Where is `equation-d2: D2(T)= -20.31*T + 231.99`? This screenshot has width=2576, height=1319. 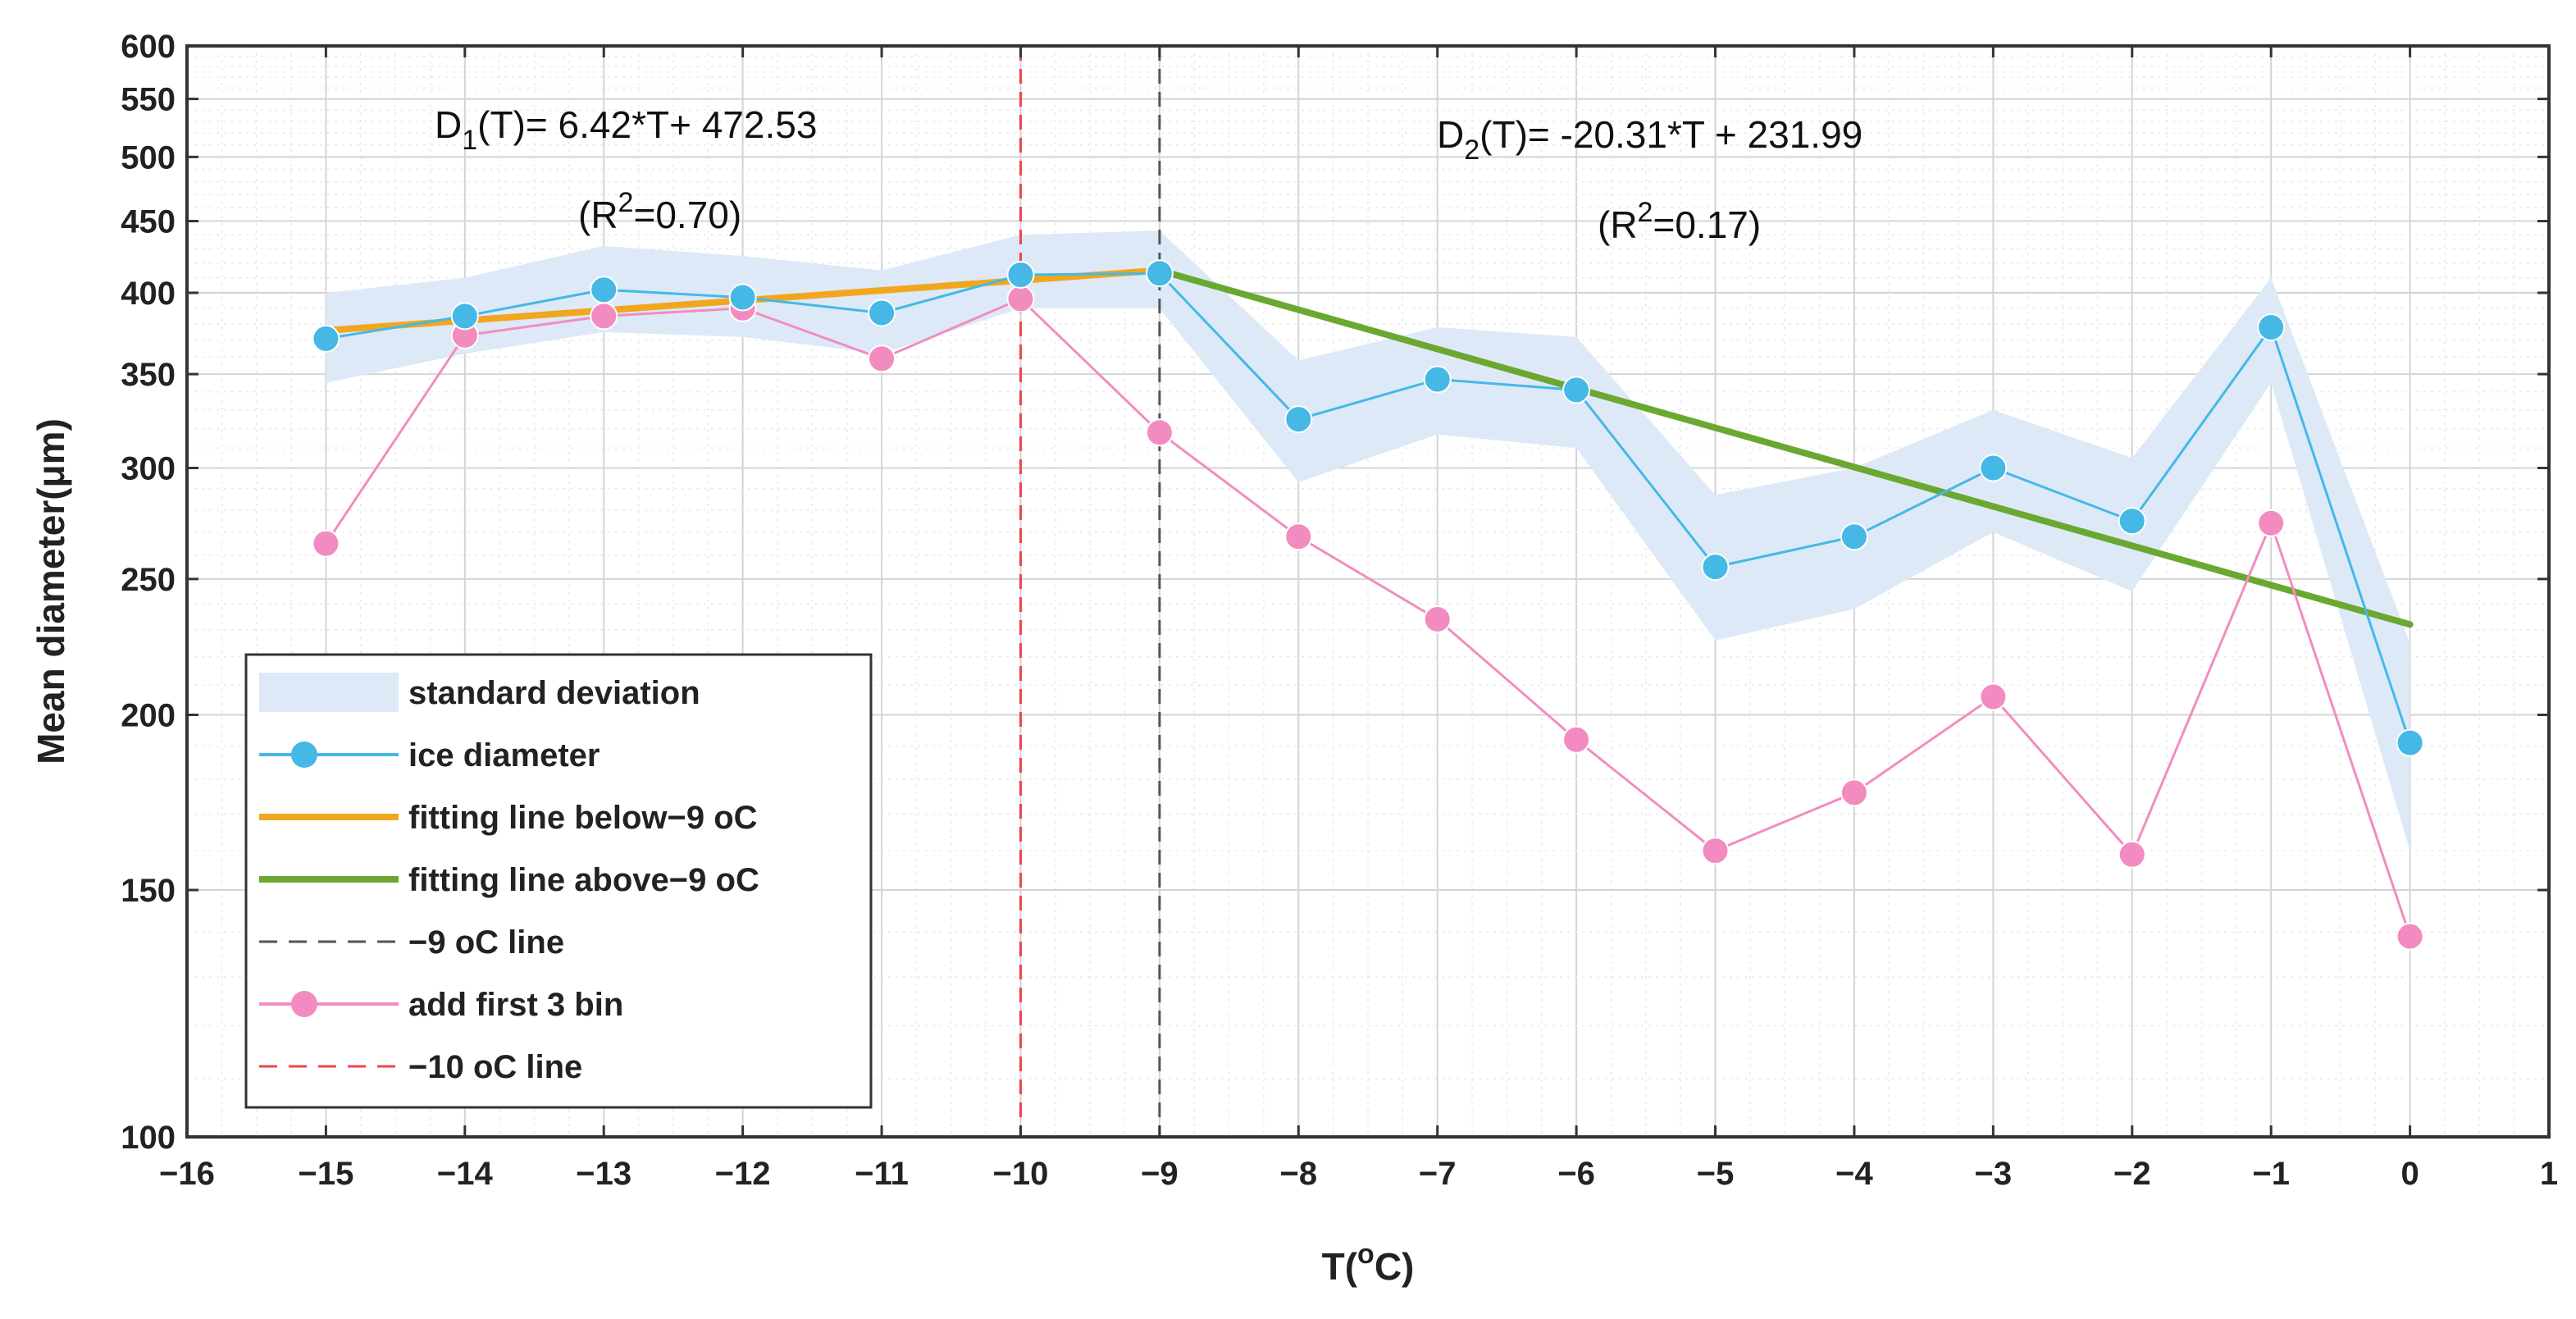 equation-d2: D2(T)= -20.31*T + 231.99 is located at coordinates (1649, 139).